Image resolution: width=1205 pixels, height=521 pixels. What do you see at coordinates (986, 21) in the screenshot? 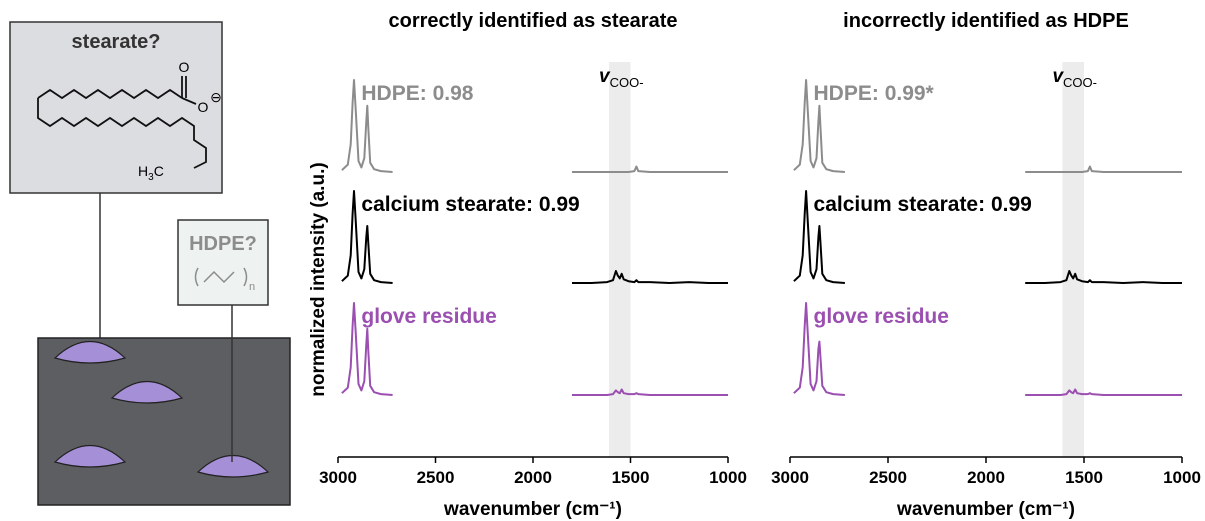
I see `panel-title: incorrectly identified as HDPE` at bounding box center [986, 21].